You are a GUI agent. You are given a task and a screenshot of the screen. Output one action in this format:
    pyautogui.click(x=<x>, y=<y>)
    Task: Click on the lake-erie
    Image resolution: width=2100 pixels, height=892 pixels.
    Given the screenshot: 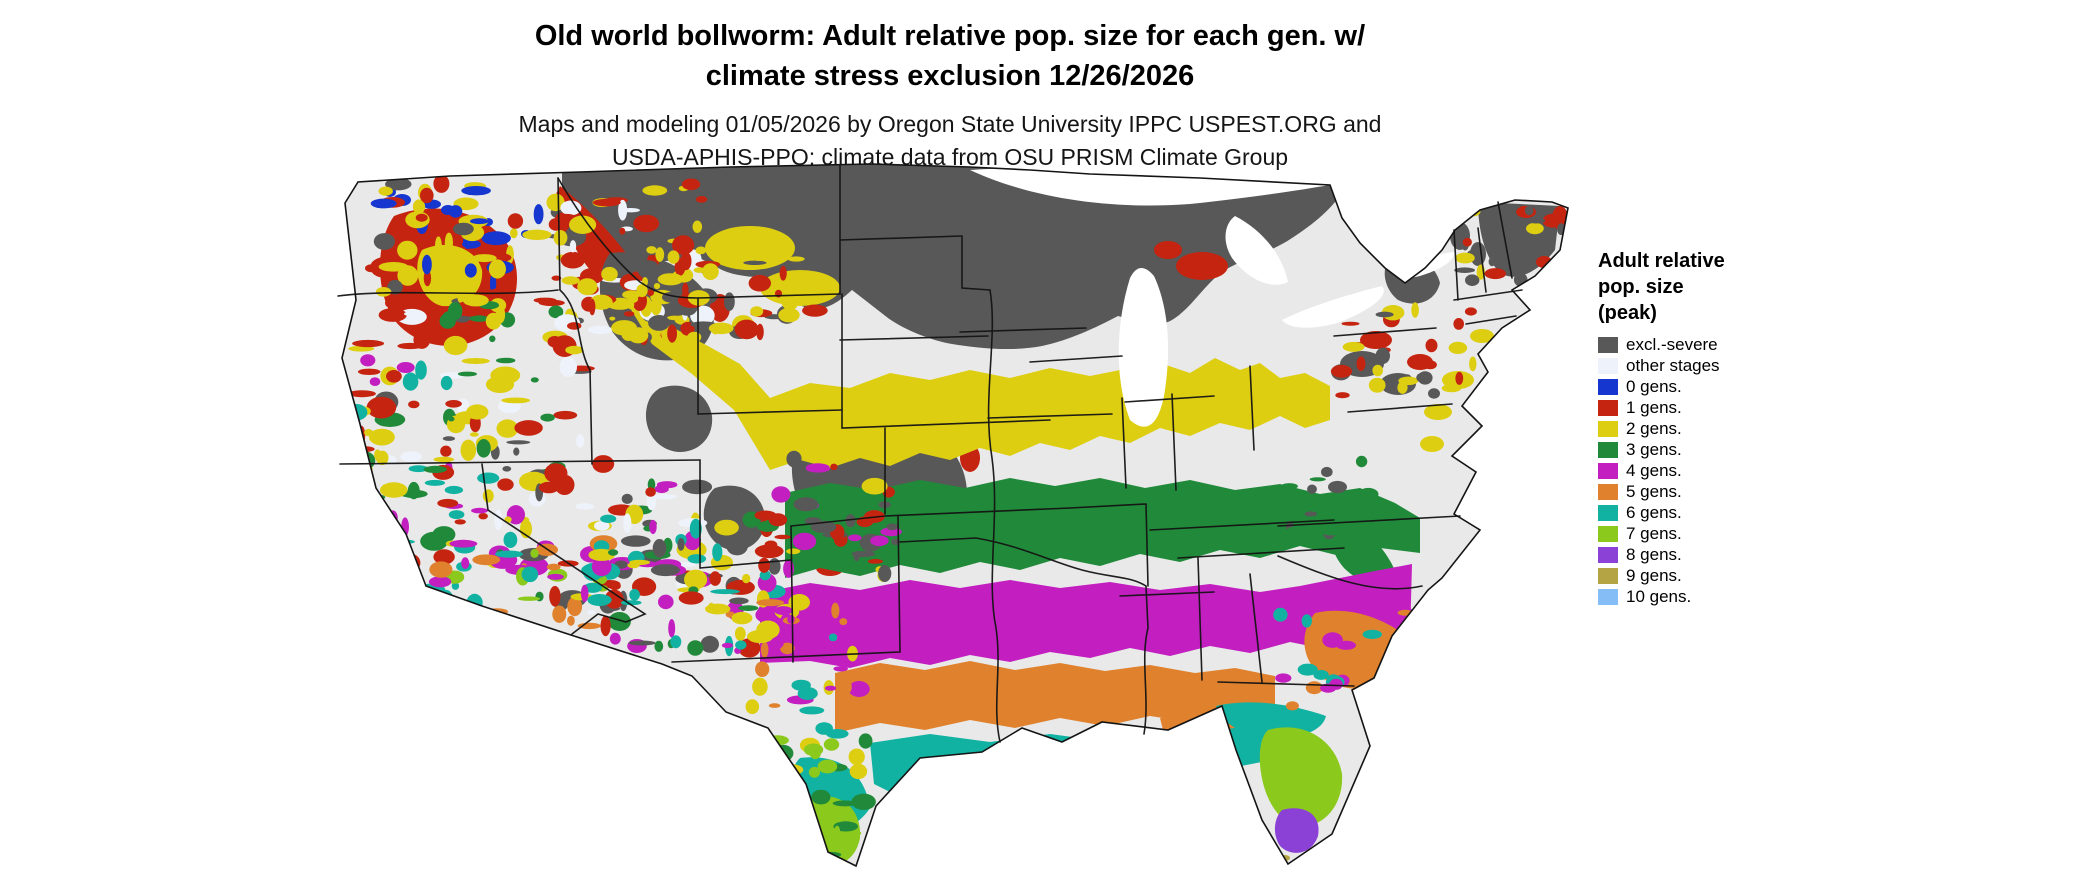 What is the action you would take?
    pyautogui.click(x=1333, y=307)
    